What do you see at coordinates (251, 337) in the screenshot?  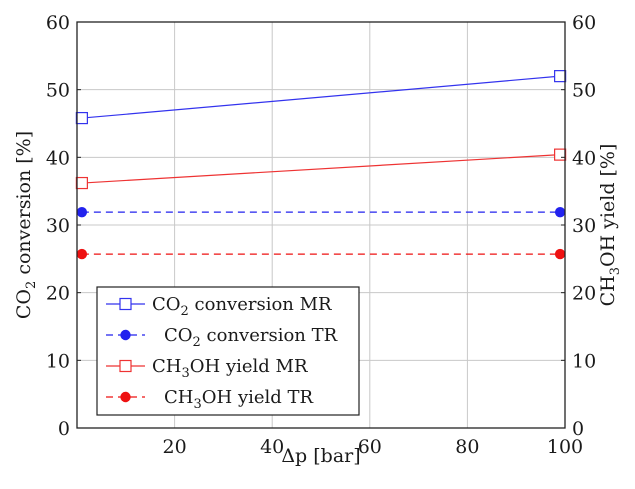 I see `legend-label: CO2 conversion TR` at bounding box center [251, 337].